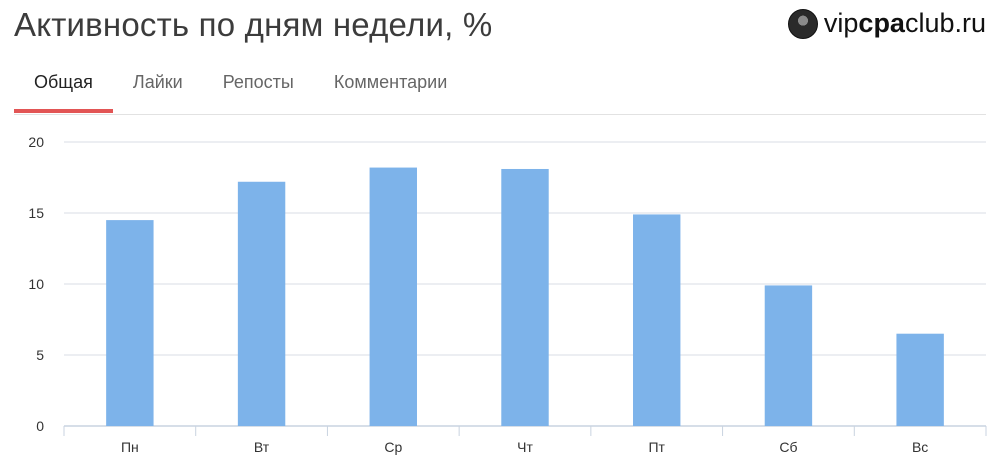 The image size is (1000, 469). I want to click on page-title: Активность по дням недели, %, so click(253, 24).